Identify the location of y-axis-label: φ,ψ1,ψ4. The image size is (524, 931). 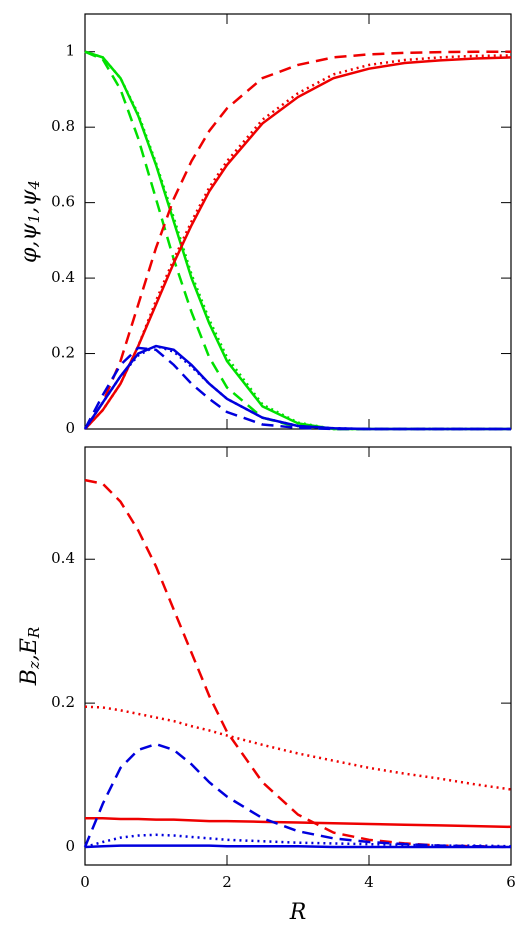
(30, 221).